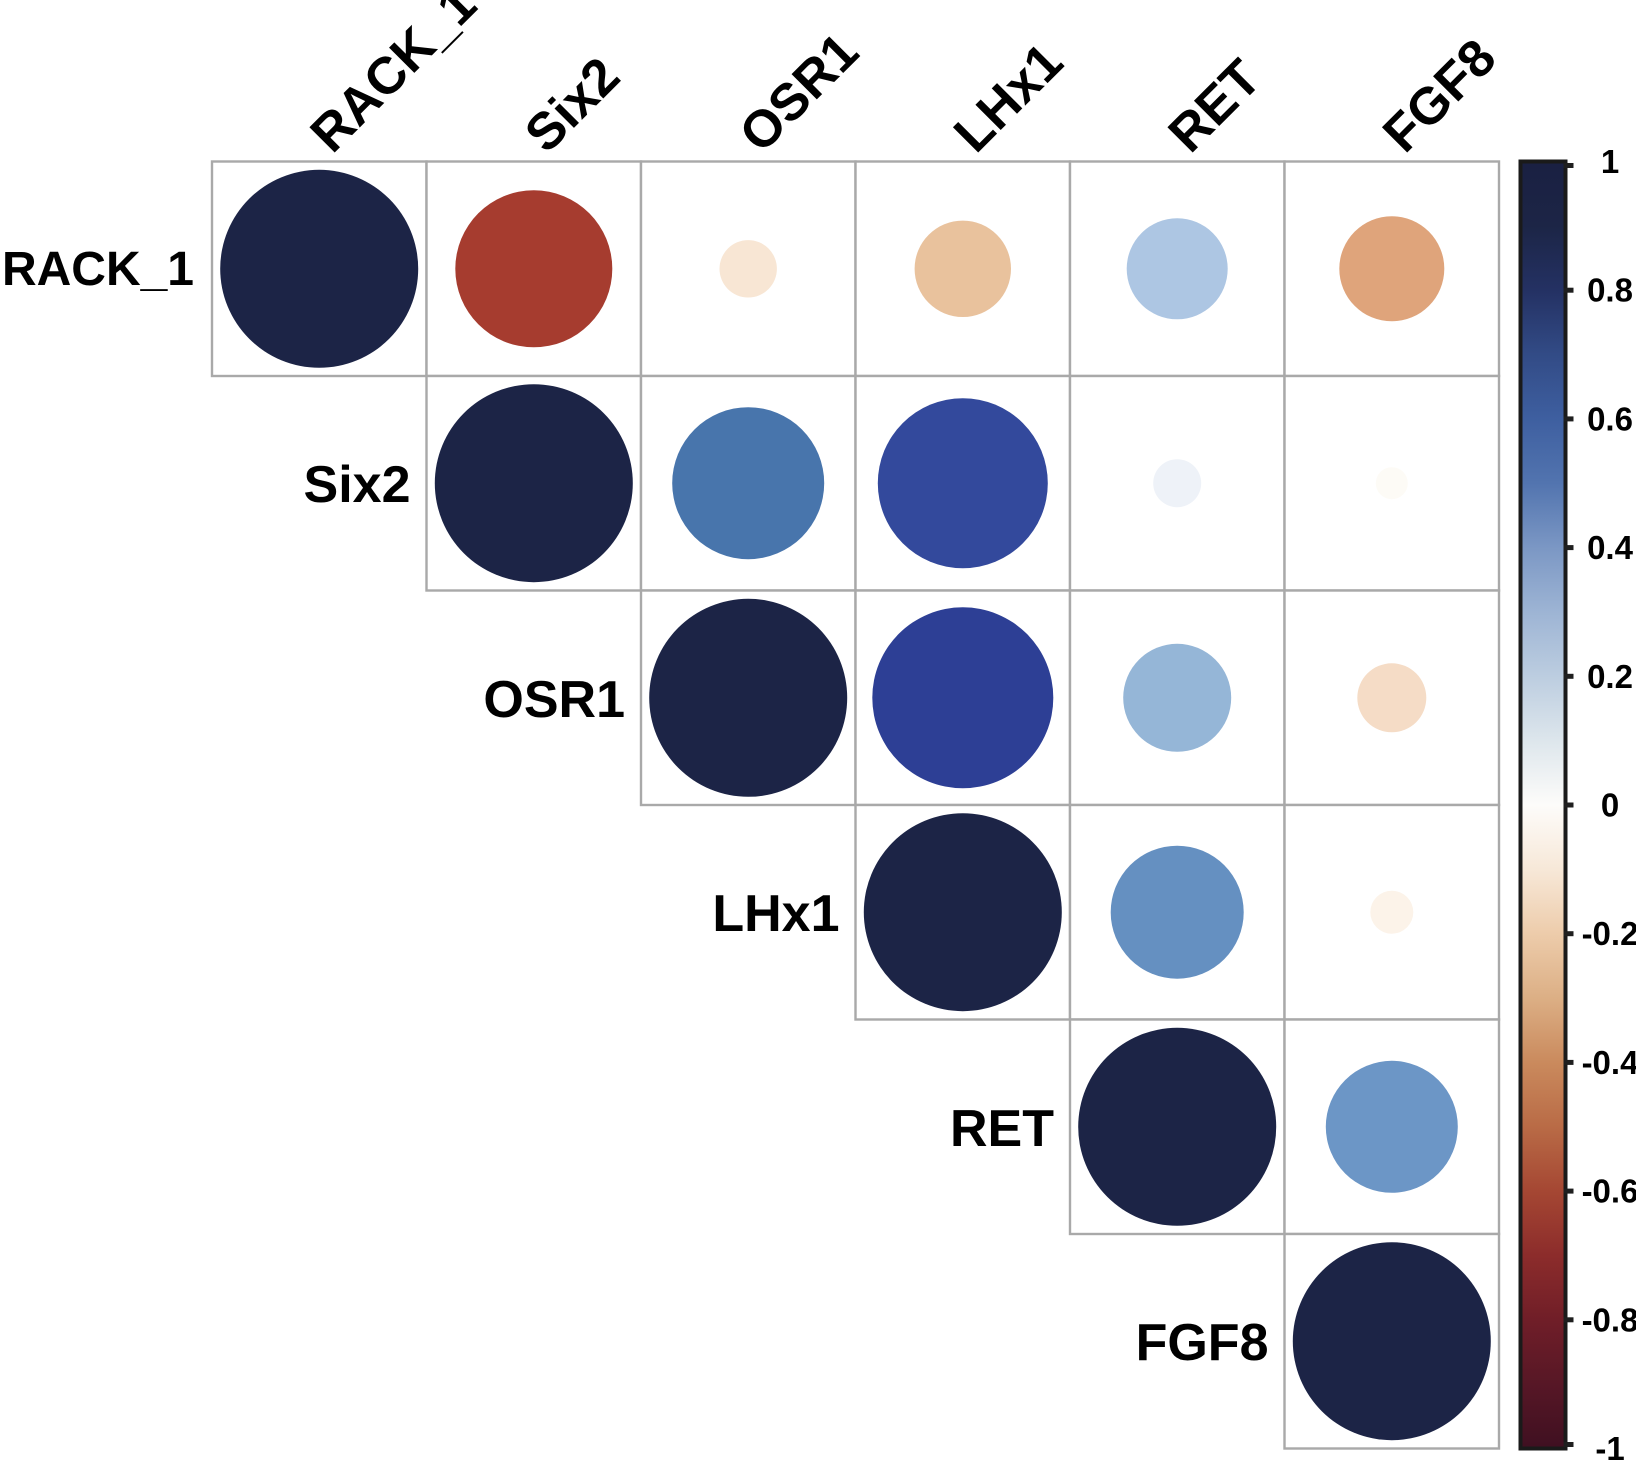  Describe the element at coordinates (1609, 933) in the screenshot. I see `svg-text: -0.2` at that location.